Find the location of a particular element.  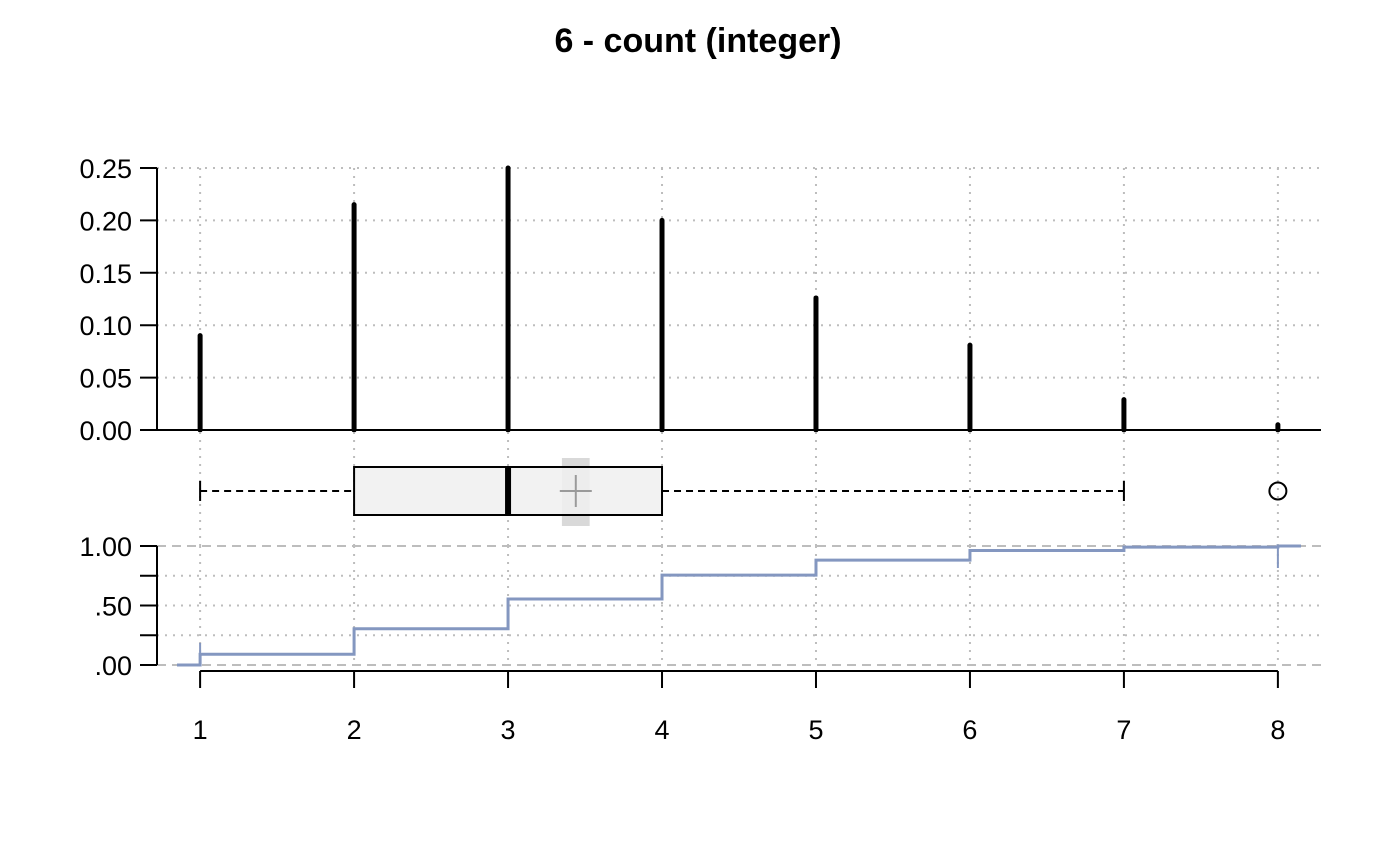

outlier-point is located at coordinates (1278, 491).